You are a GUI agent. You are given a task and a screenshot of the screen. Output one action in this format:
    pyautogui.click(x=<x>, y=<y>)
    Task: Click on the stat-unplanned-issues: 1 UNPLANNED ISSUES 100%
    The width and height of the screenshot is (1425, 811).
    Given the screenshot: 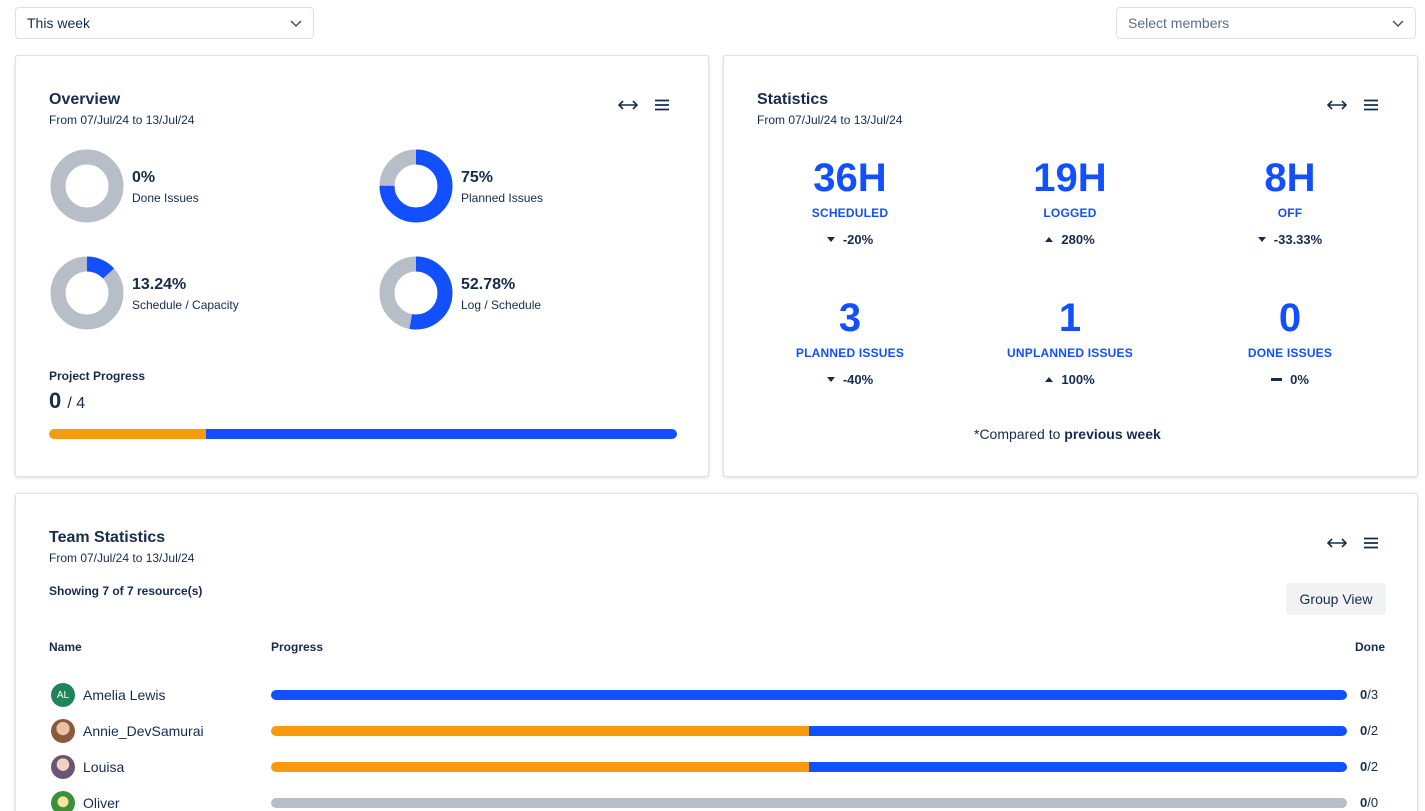 What is the action you would take?
    pyautogui.click(x=1070, y=341)
    